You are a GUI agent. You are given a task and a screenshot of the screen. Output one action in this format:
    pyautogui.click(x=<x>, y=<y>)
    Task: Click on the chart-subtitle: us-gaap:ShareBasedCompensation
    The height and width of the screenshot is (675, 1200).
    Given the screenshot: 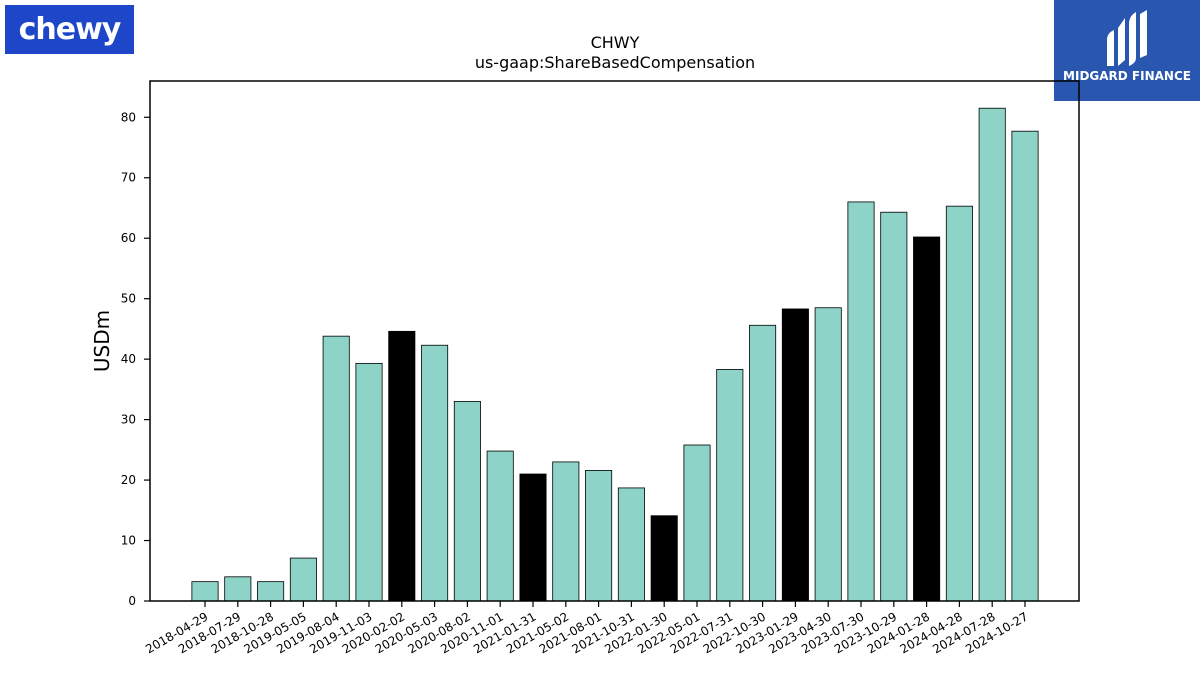 What is the action you would take?
    pyautogui.click(x=615, y=62)
    